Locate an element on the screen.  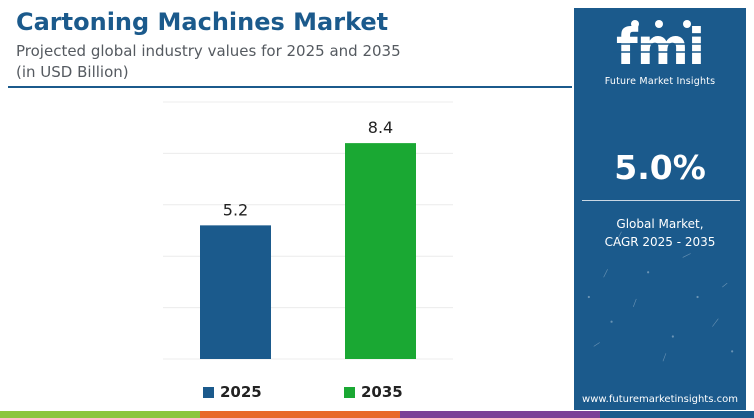
cagr-value: 5.0% is located at coordinates (660, 167).